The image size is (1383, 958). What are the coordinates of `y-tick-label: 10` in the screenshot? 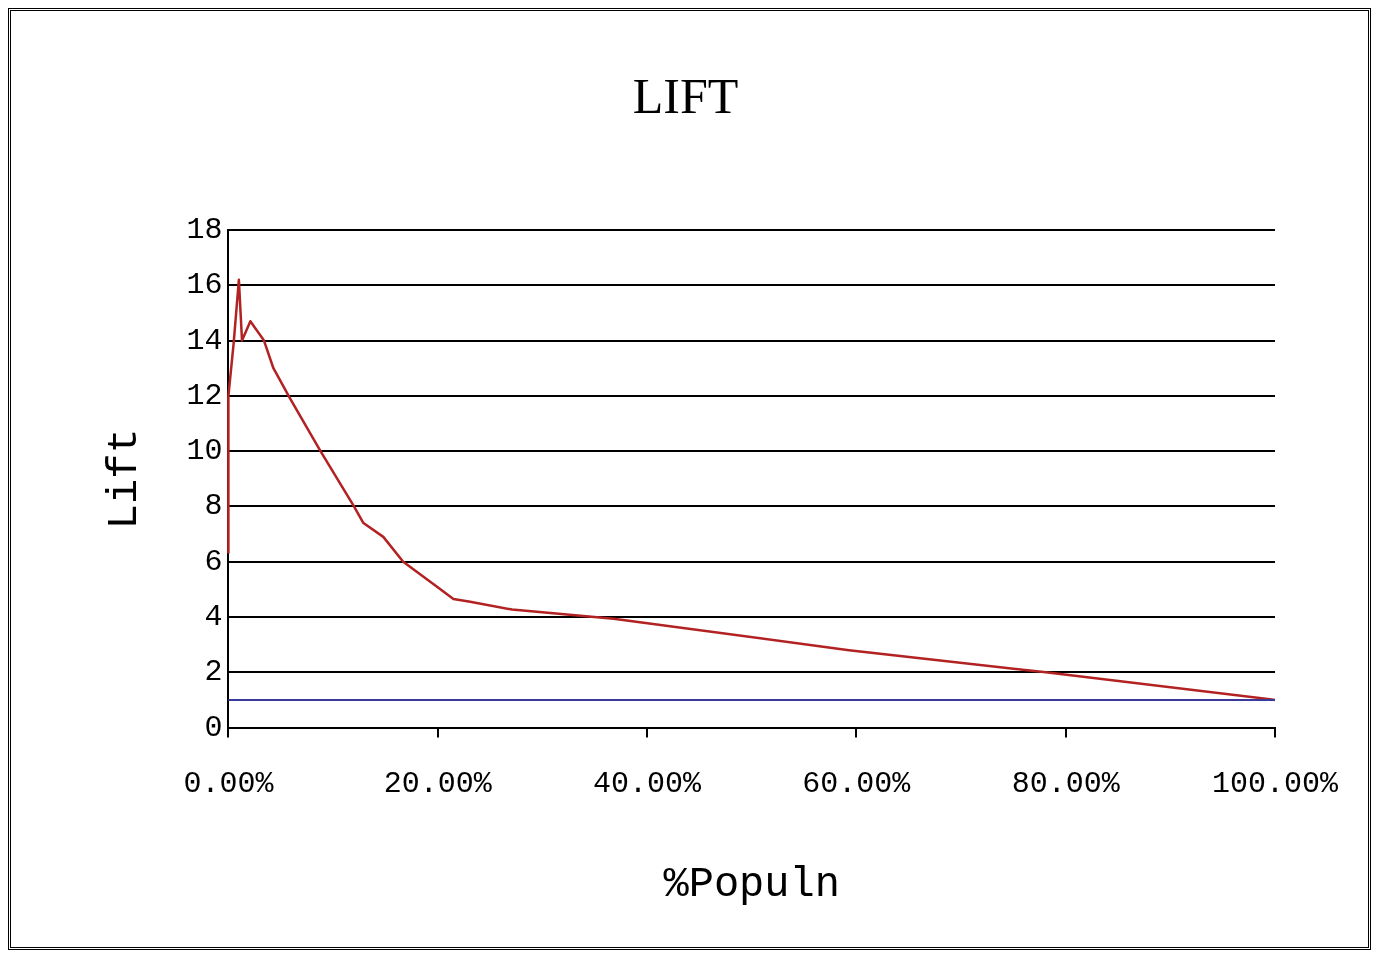 It's located at (204, 451).